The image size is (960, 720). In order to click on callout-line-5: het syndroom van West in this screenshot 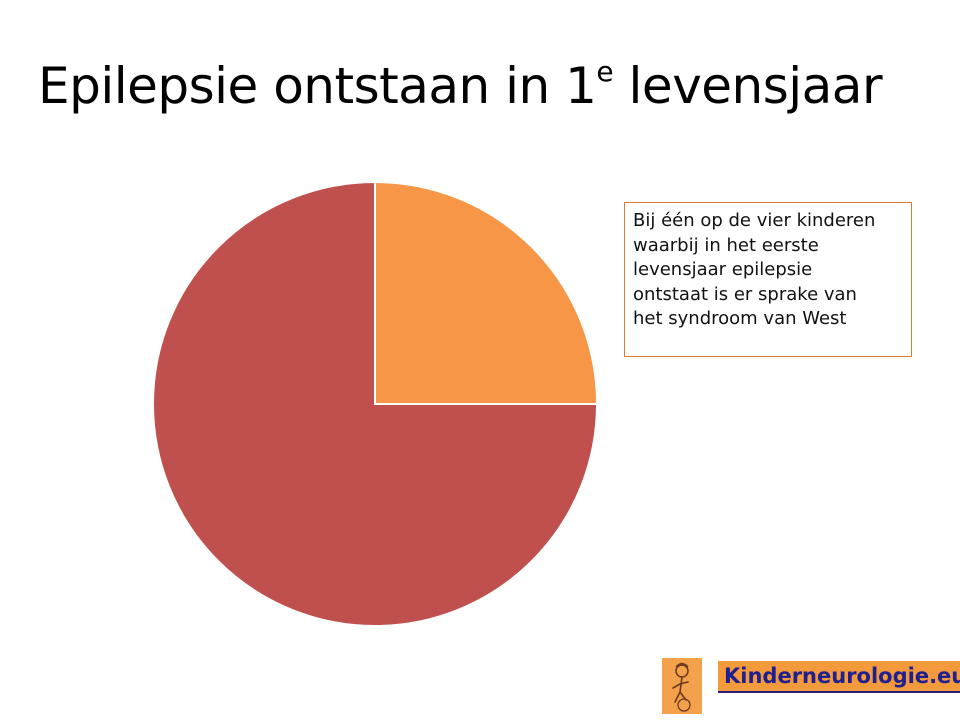, I will do `click(740, 318)`.